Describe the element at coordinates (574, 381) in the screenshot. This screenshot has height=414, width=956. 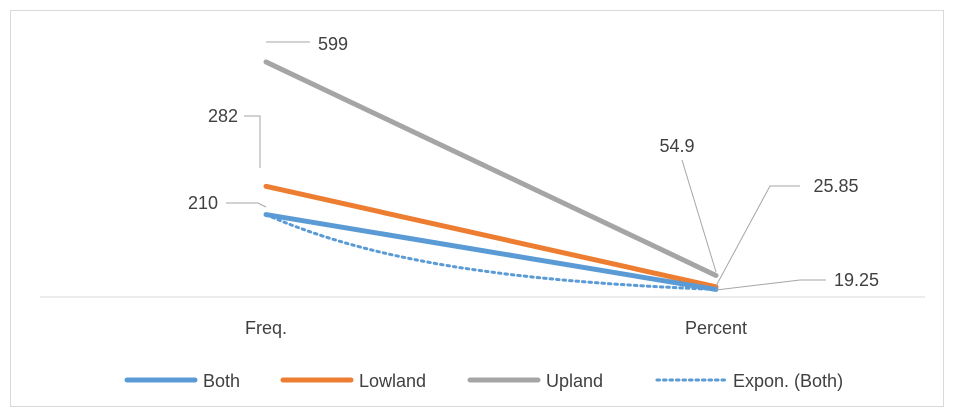
I see `legend-label: Upland` at that location.